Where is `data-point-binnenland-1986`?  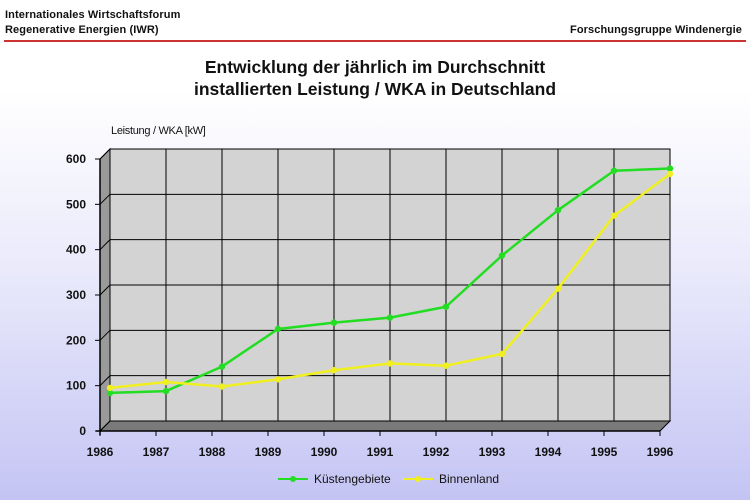
data-point-binnenland-1986 is located at coordinates (110, 388).